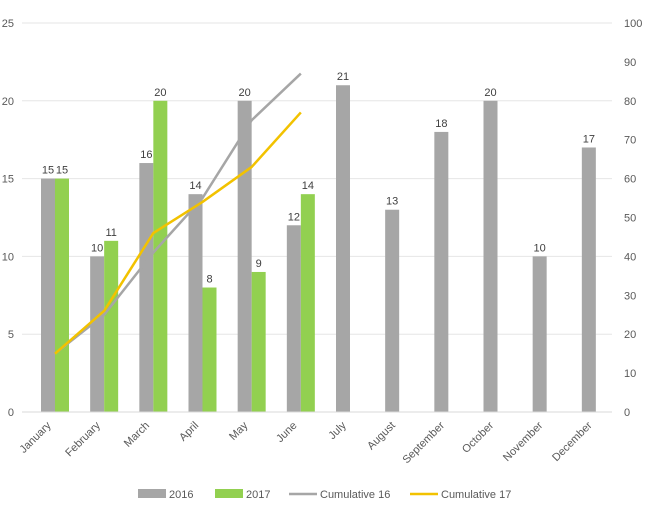  I want to click on y-right-tick-label: 60, so click(630, 180).